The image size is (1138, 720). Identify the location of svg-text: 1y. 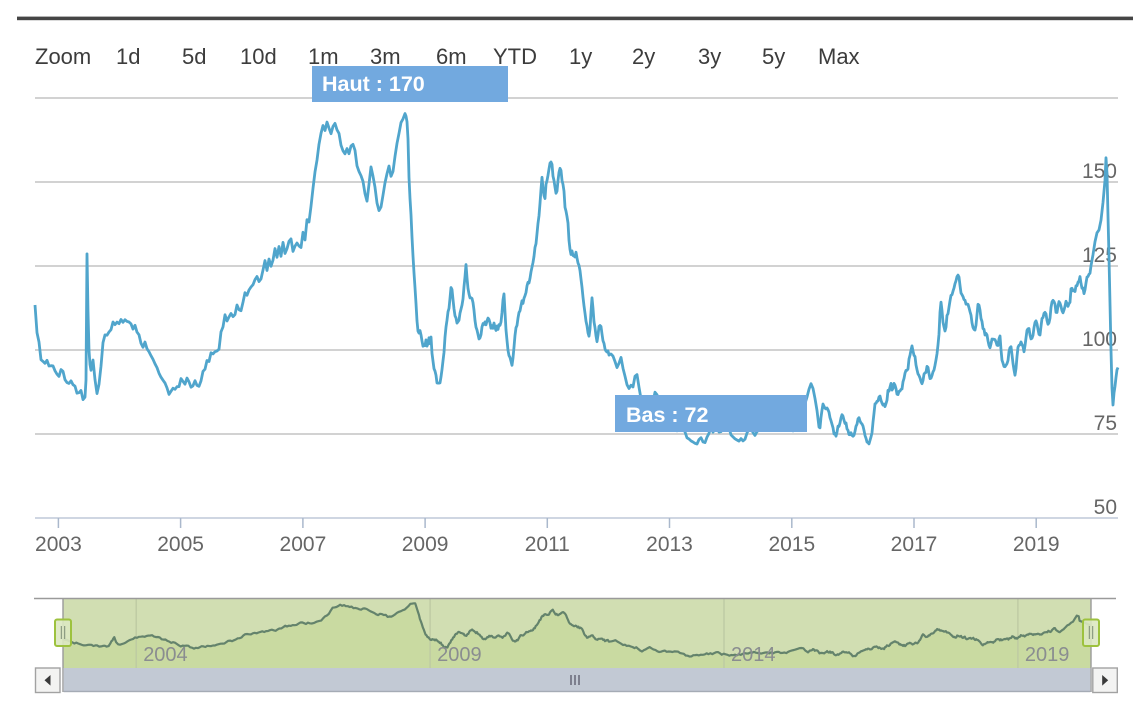
(580, 56).